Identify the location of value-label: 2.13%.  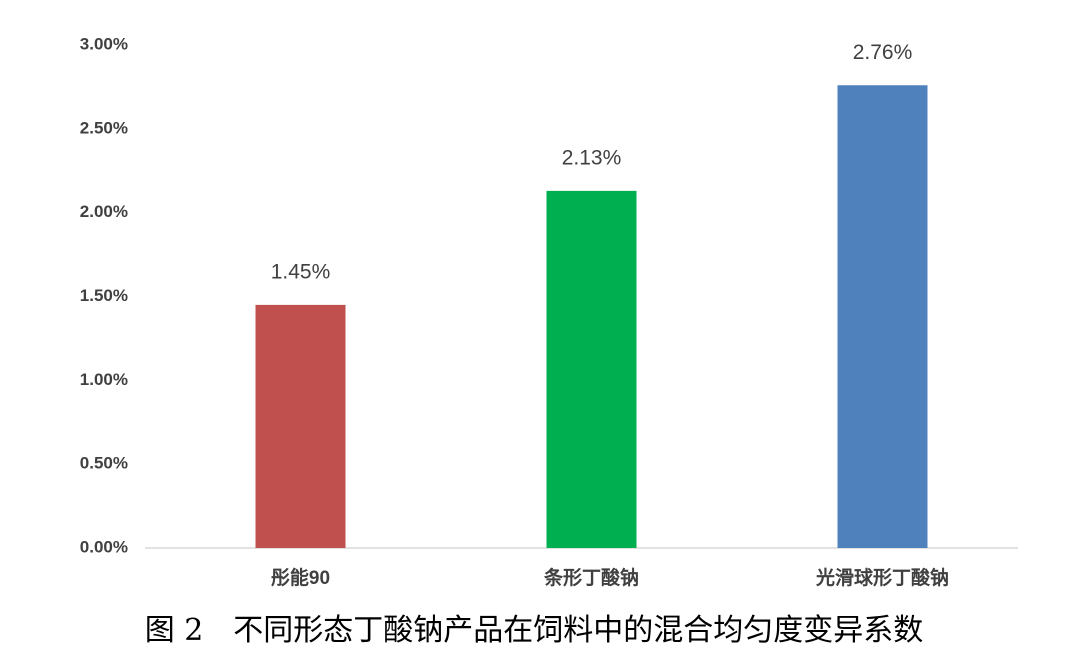
(592, 157).